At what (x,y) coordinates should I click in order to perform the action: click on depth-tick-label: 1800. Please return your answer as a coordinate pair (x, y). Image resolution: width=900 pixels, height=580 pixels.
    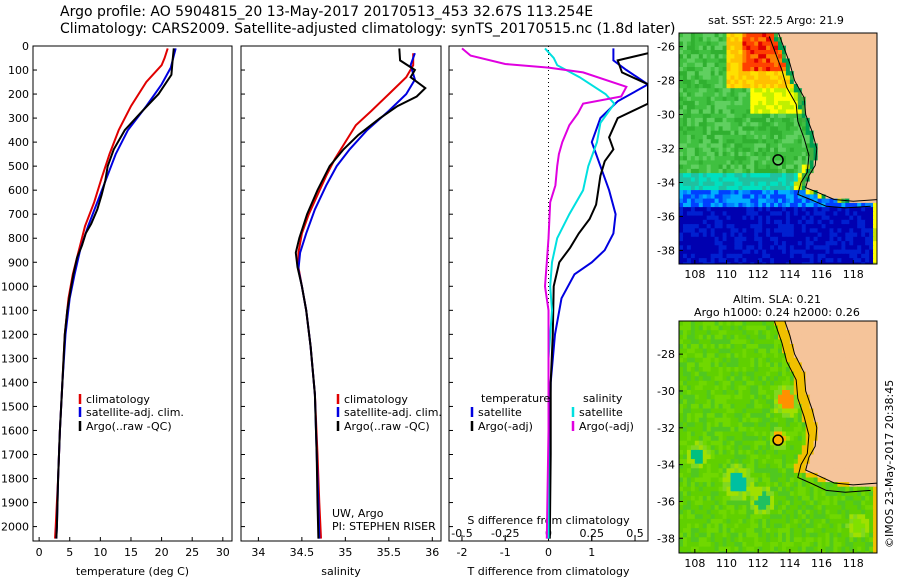
    Looking at the image, I should click on (15, 479).